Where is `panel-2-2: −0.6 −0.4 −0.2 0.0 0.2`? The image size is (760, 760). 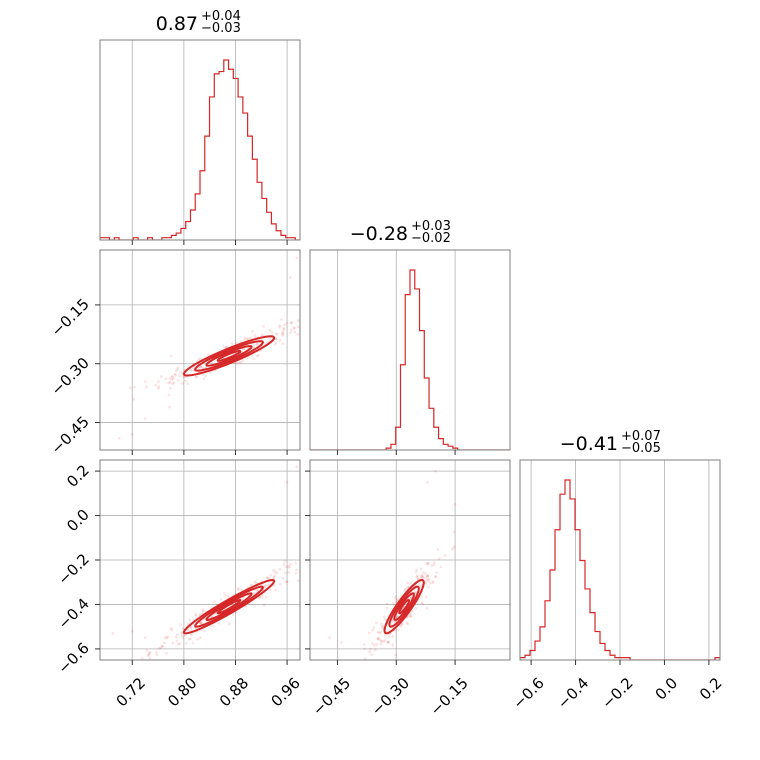 panel-2-2: −0.6 −0.4 −0.2 0.0 0.2 is located at coordinates (617, 586).